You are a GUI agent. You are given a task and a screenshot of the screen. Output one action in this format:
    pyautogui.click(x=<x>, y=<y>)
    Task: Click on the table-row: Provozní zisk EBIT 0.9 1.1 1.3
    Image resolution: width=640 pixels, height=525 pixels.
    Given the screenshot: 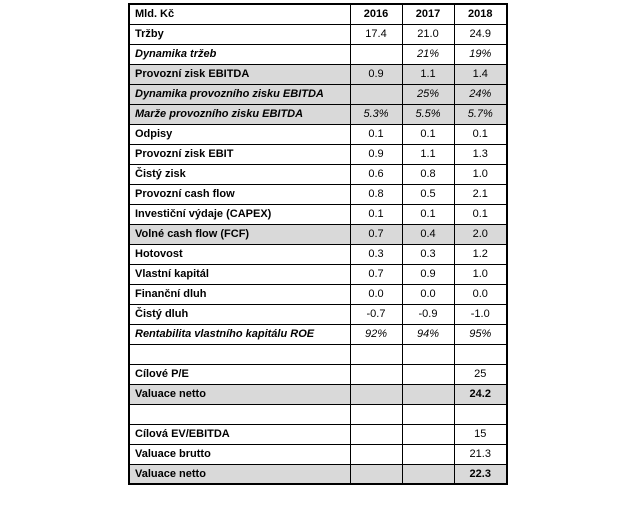 What is the action you would take?
    pyautogui.click(x=318, y=154)
    